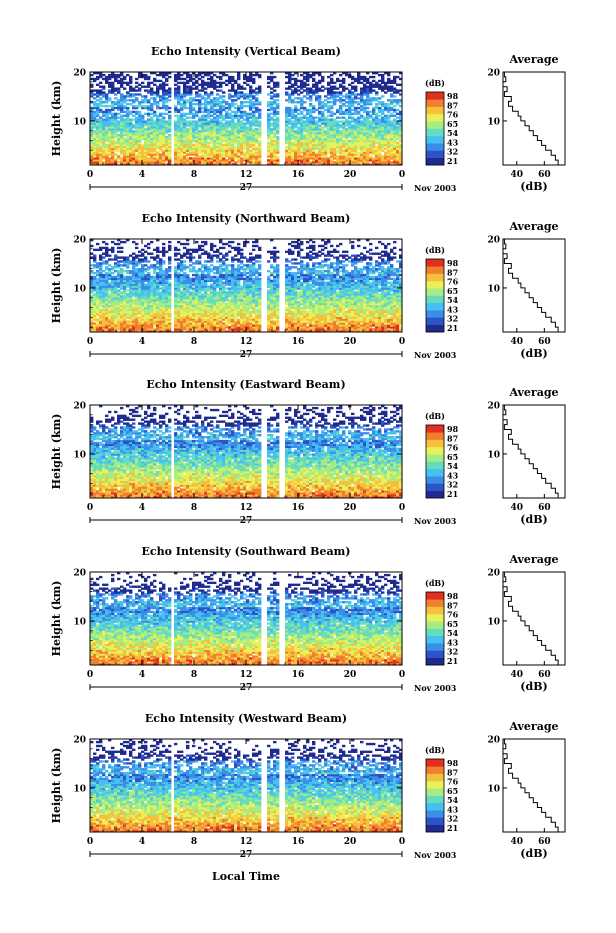 The height and width of the screenshot is (933, 616). Describe the element at coordinates (435, 111) in the screenshot. I see `colorbar-segment` at that location.